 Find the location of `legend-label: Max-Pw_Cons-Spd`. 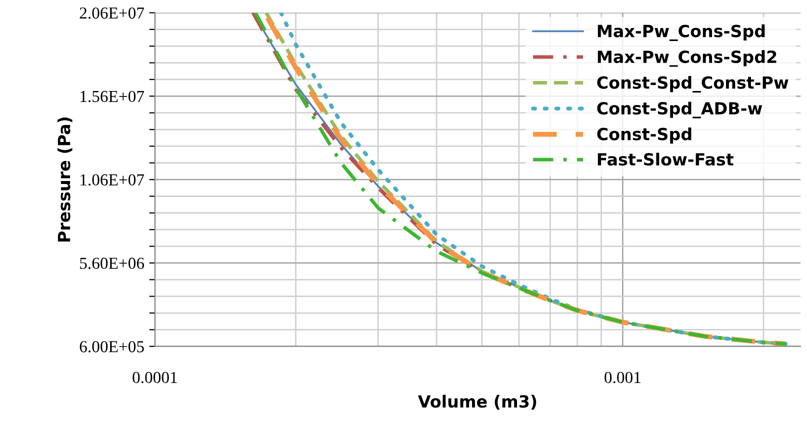

legend-label: Max-Pw_Cons-Spd is located at coordinates (681, 33).